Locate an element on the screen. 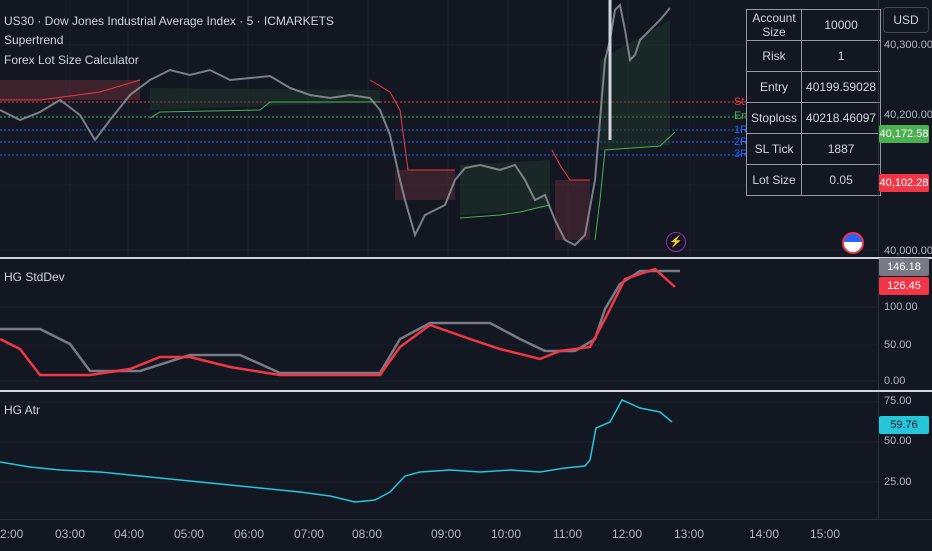  table-row: Lot Size 0.05 is located at coordinates (813, 180).